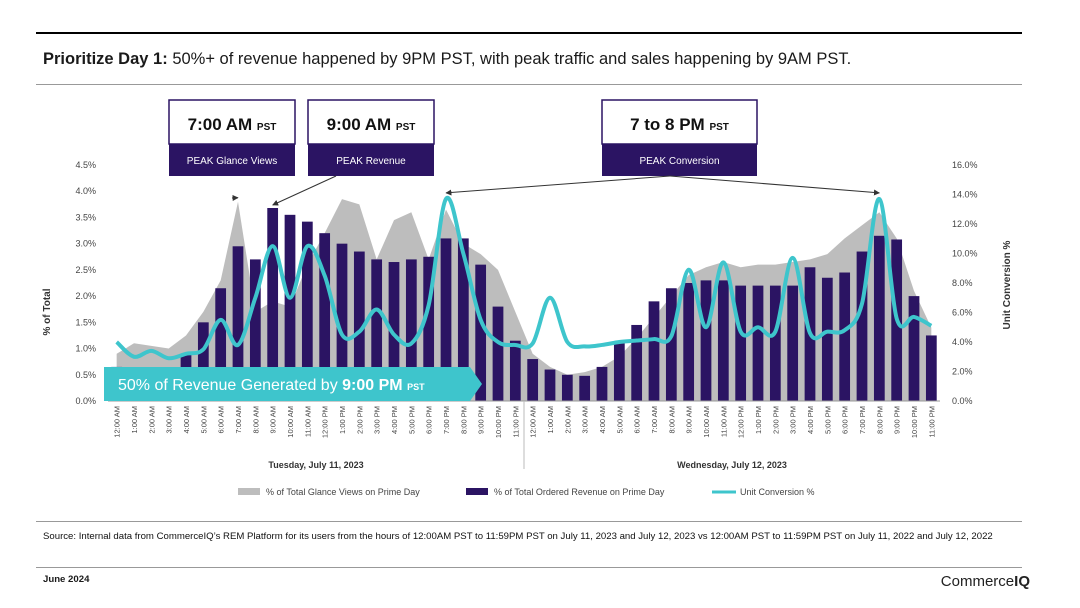  I want to click on callout-subtitle: PEAK Glance Views, so click(232, 161).